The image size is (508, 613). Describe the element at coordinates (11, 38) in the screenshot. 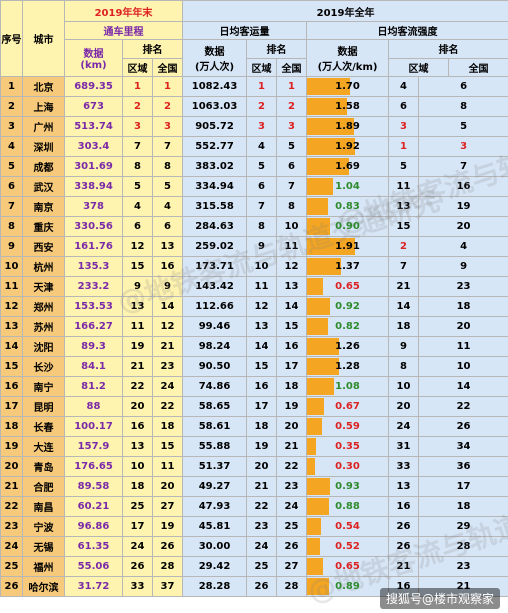

I see `header-idx: 序号` at that location.